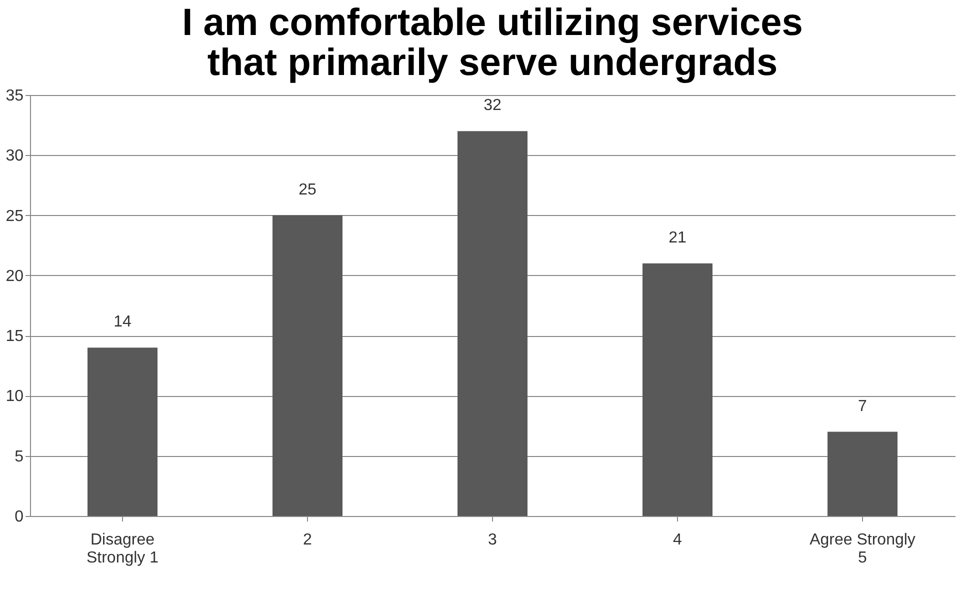 The height and width of the screenshot is (589, 976). I want to click on x-tick-label: Disagree Strongly 1, so click(122, 549).